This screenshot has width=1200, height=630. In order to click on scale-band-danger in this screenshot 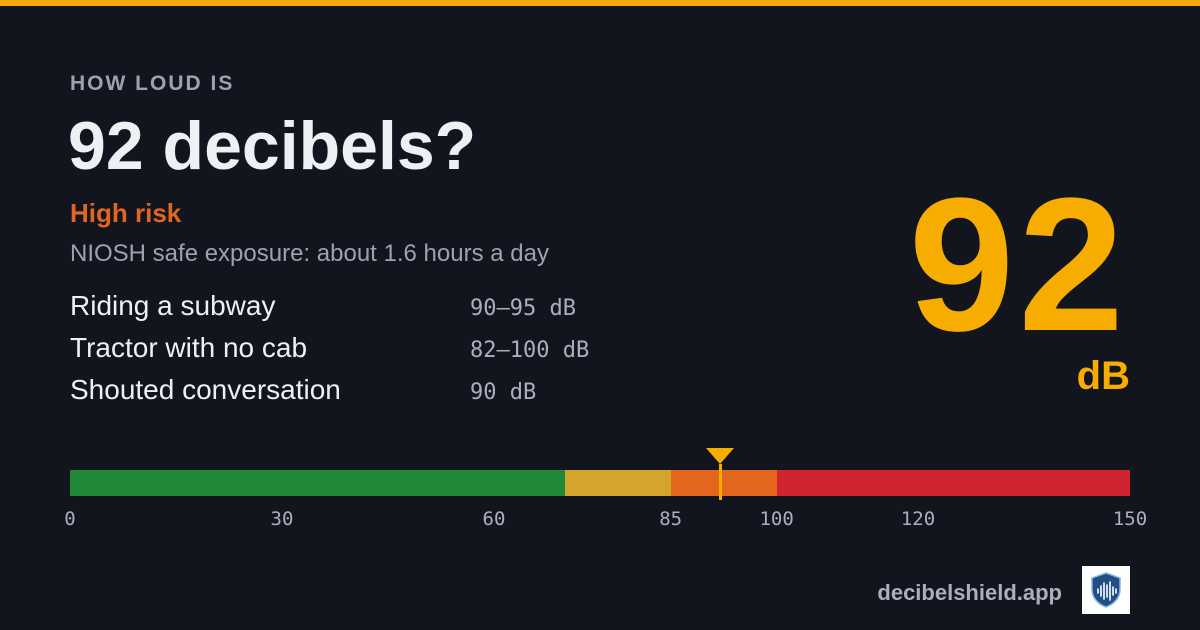, I will do `click(953, 483)`.